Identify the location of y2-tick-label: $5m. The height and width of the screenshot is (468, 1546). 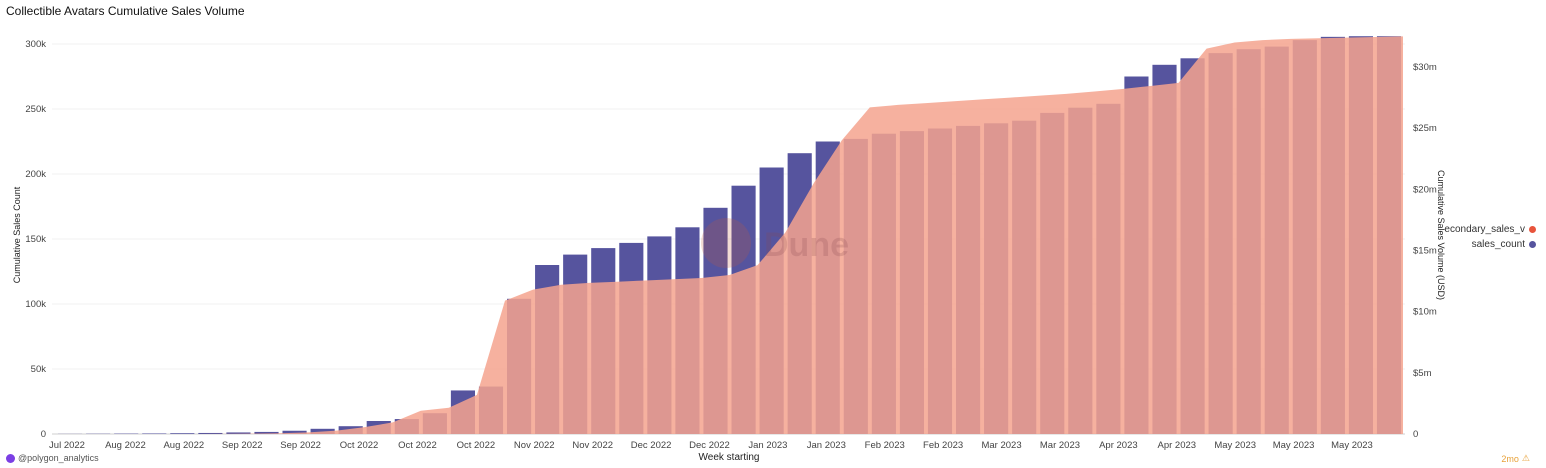
(1422, 373).